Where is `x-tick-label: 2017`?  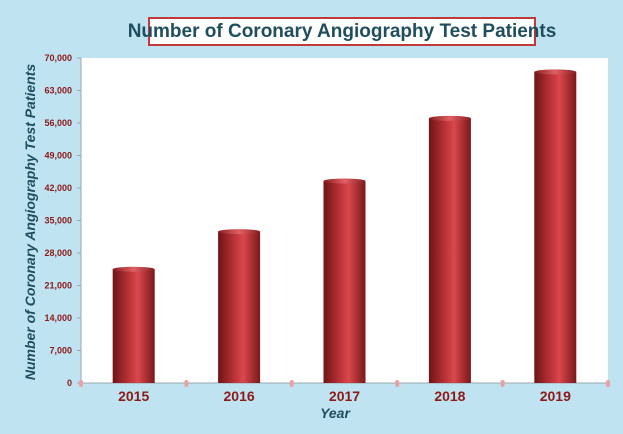
x-tick-label: 2017 is located at coordinates (344, 396).